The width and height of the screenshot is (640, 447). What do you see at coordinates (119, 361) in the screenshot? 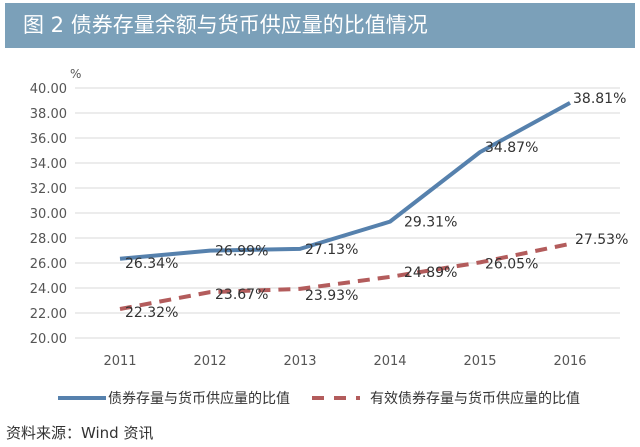
I see `x-tick-label: 2011` at bounding box center [119, 361].